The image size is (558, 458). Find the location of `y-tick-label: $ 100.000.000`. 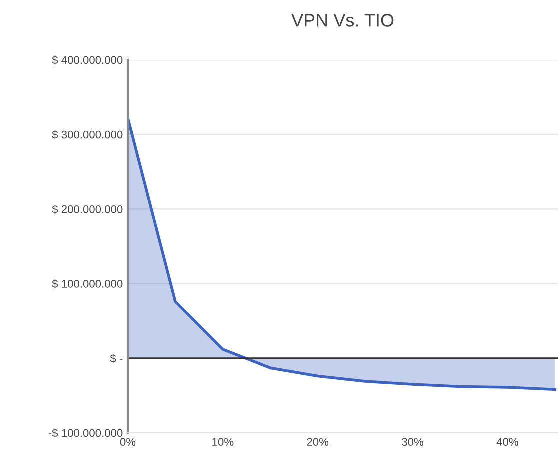

y-tick-label: $ 100.000.000 is located at coordinates (87, 284).